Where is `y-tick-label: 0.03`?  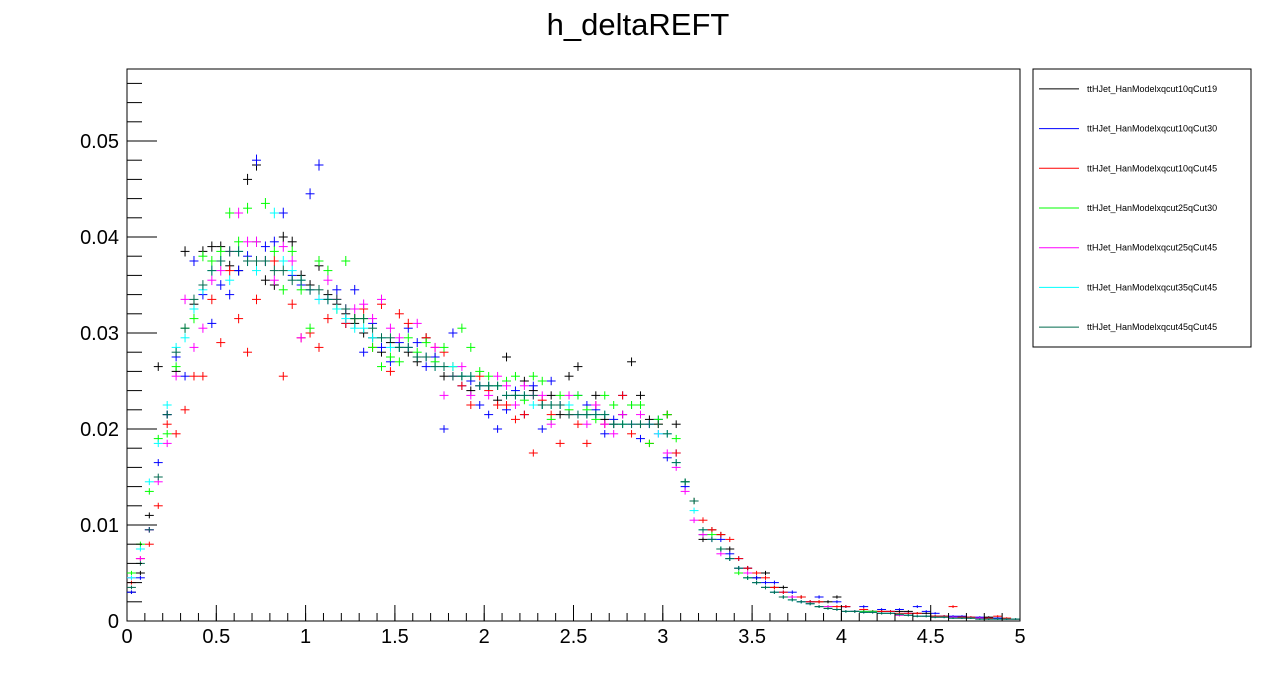 y-tick-label: 0.03 is located at coordinates (99, 334).